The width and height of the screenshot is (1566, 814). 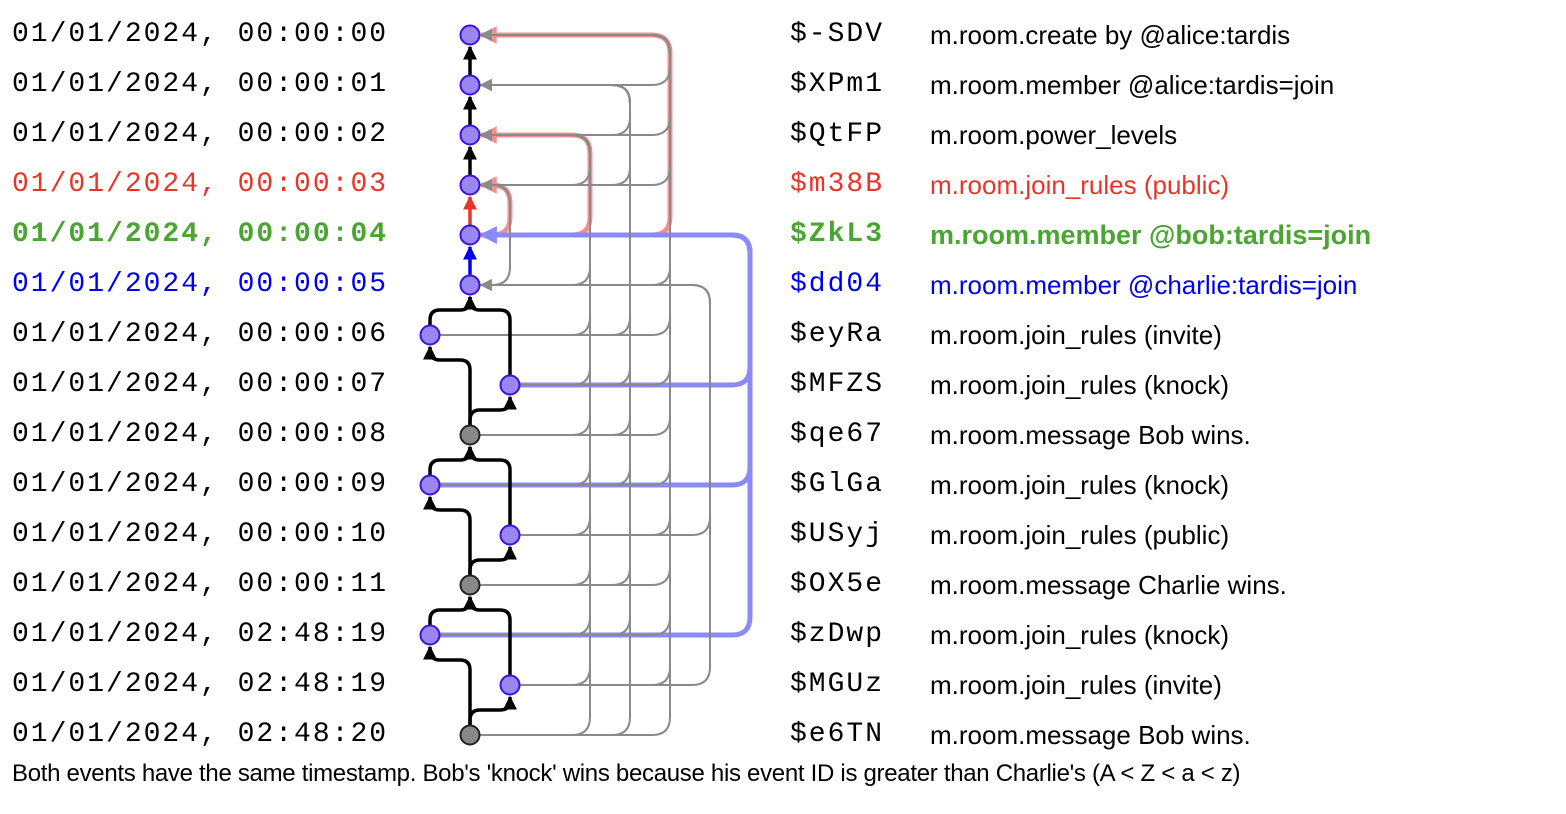 I want to click on event-id: $ZkL3, so click(x=837, y=234).